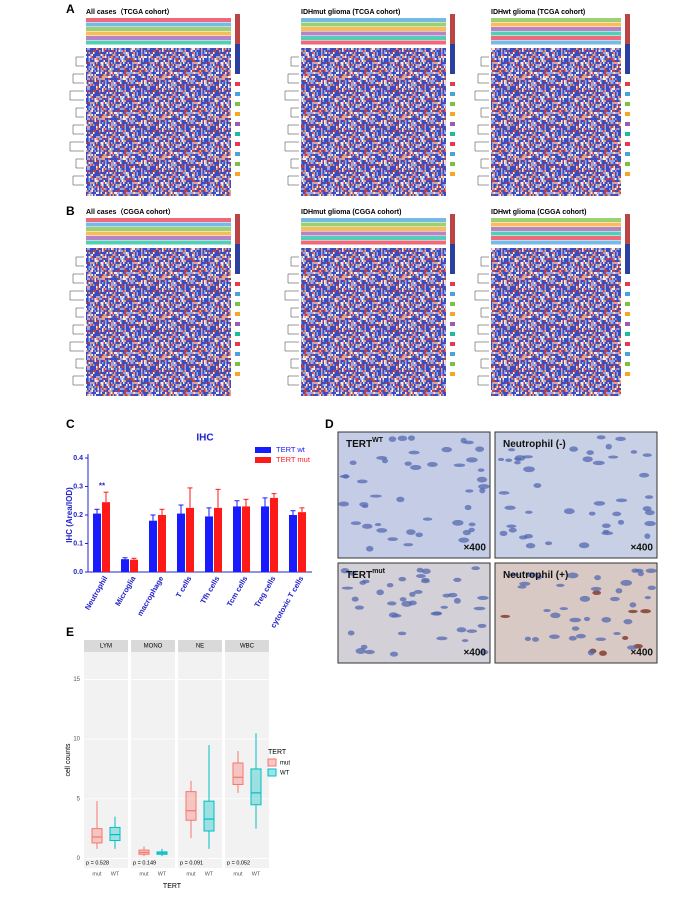 Image resolution: width=689 pixels, height=902 pixels. What do you see at coordinates (130, 212) in the screenshot?
I see `heatmap-title: All cases（CGGA cohort）` at bounding box center [130, 212].